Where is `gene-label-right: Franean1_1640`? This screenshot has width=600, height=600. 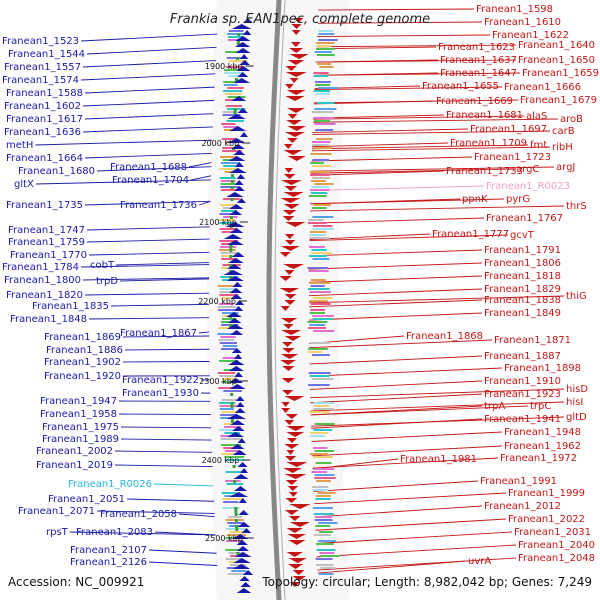 gene-label-right: Franean1_1640 is located at coordinates (556, 45).